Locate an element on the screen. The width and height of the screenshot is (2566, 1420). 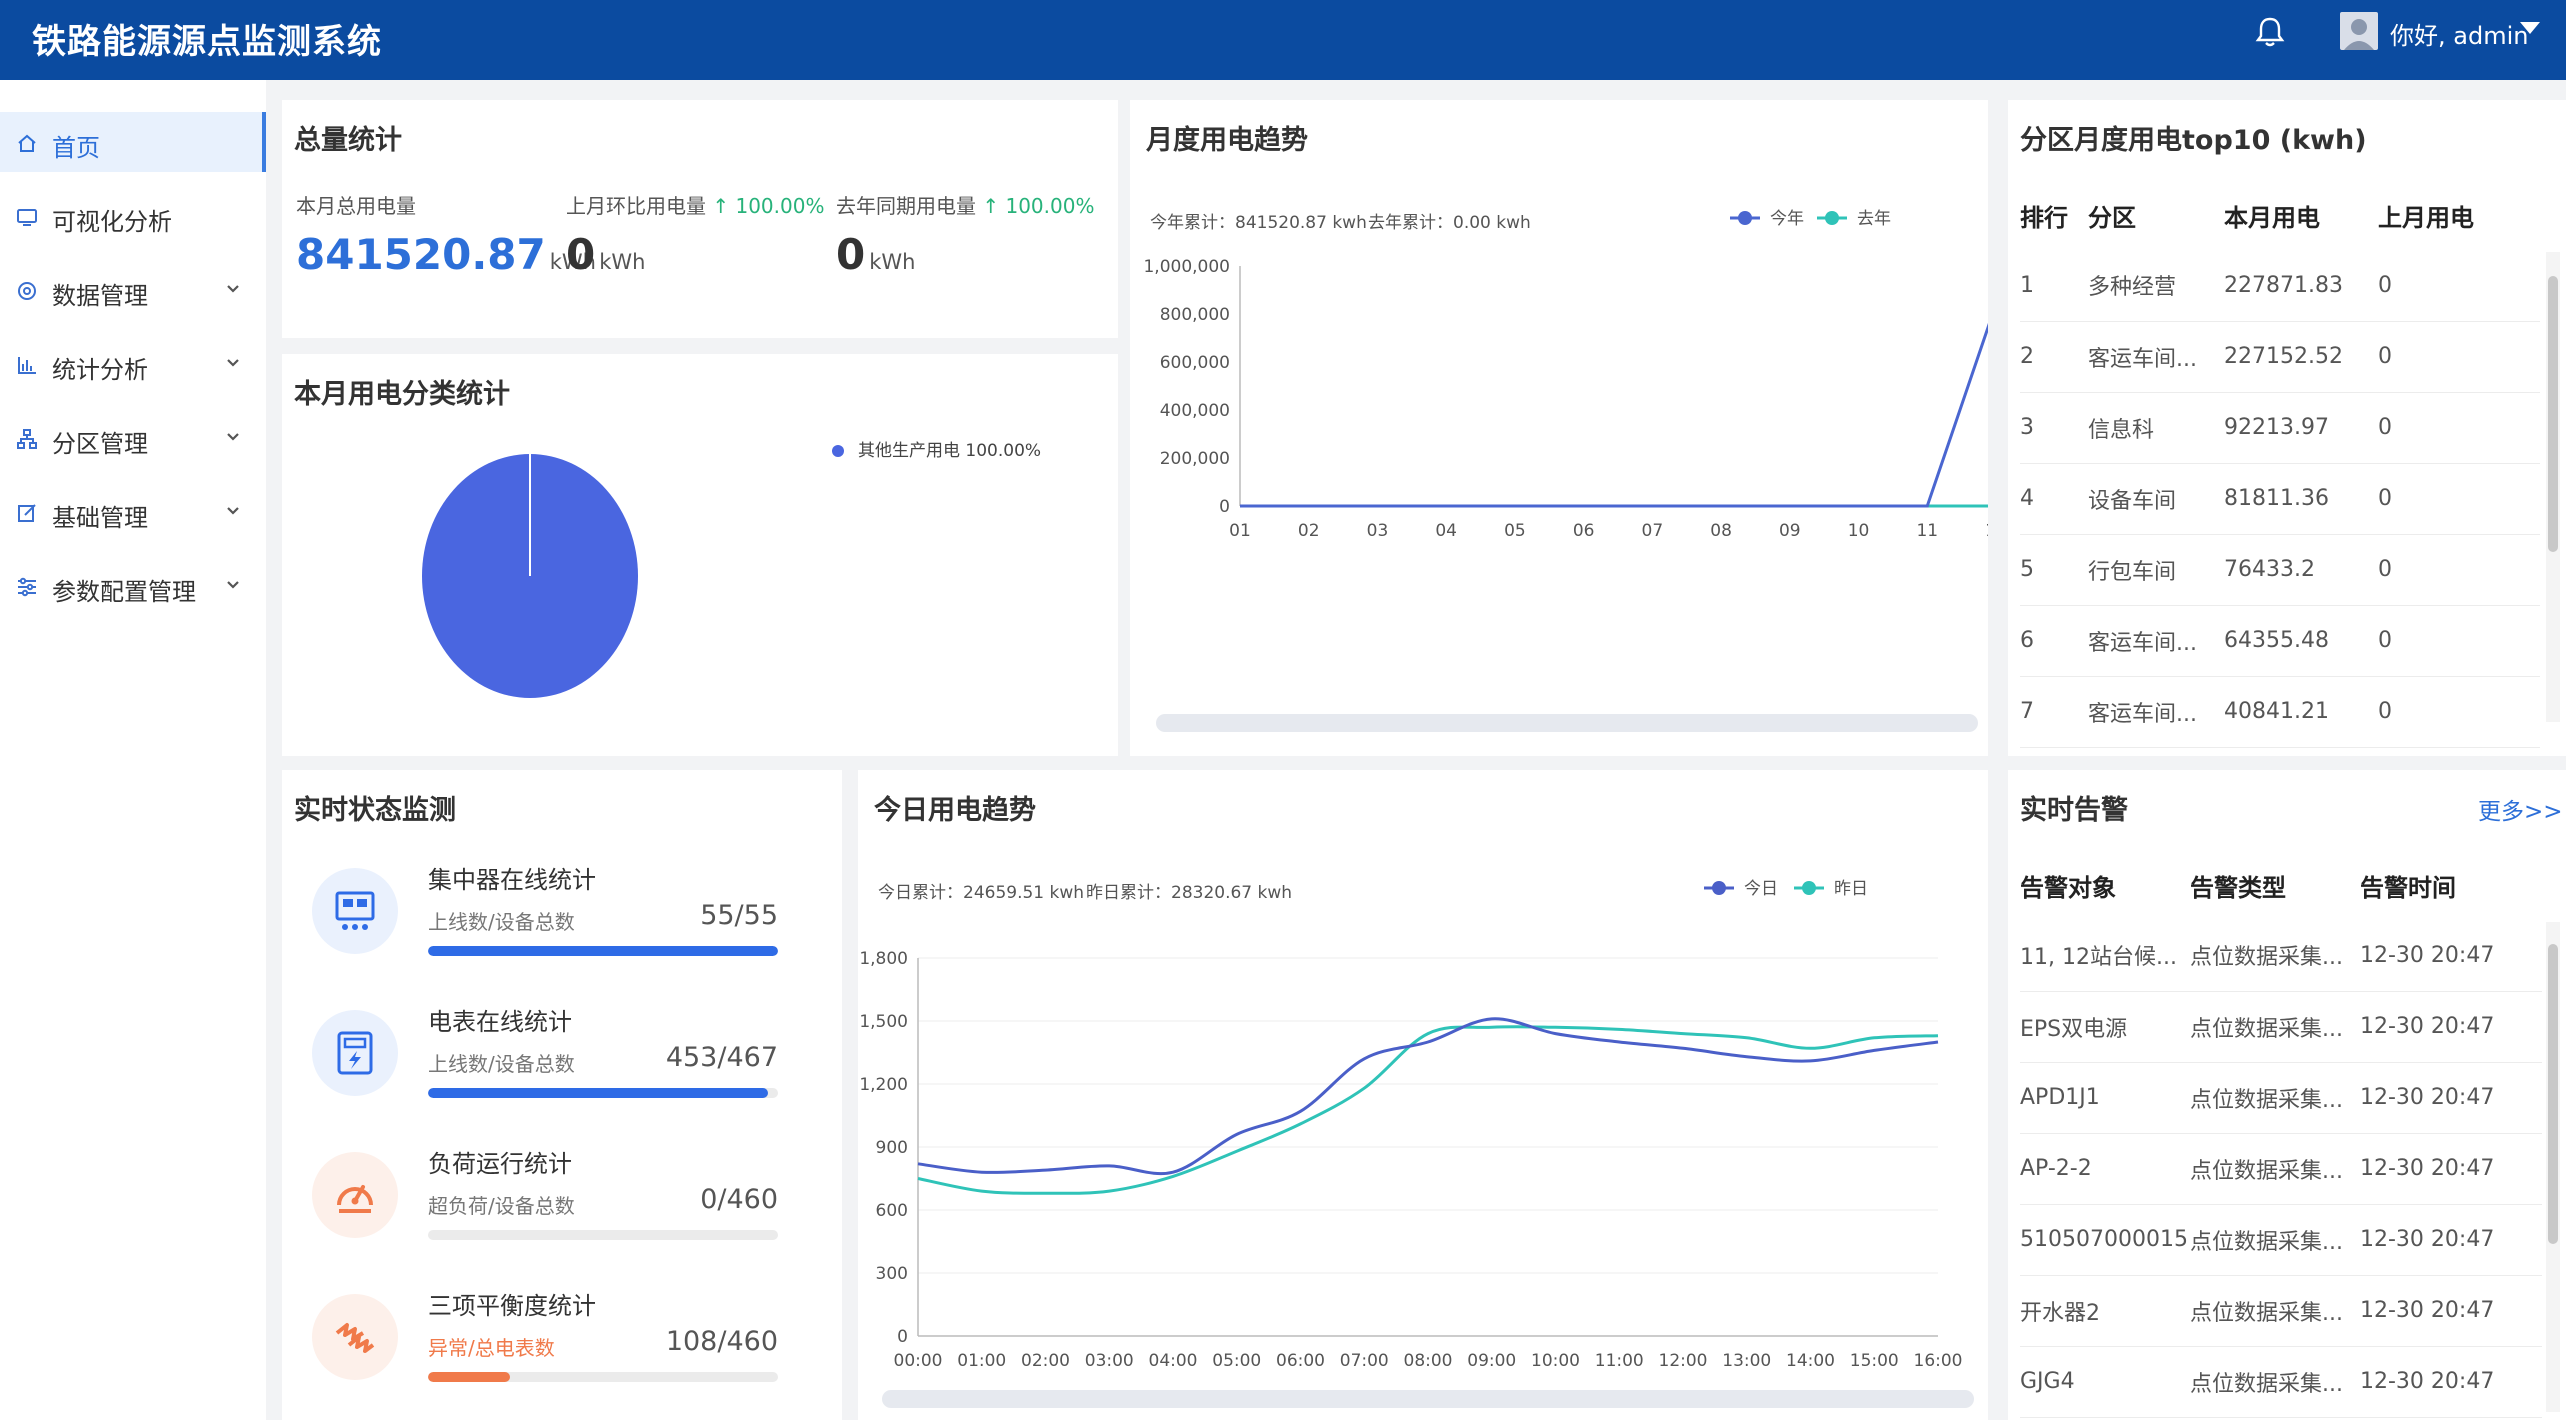
legend-dot is located at coordinates (838, 451).